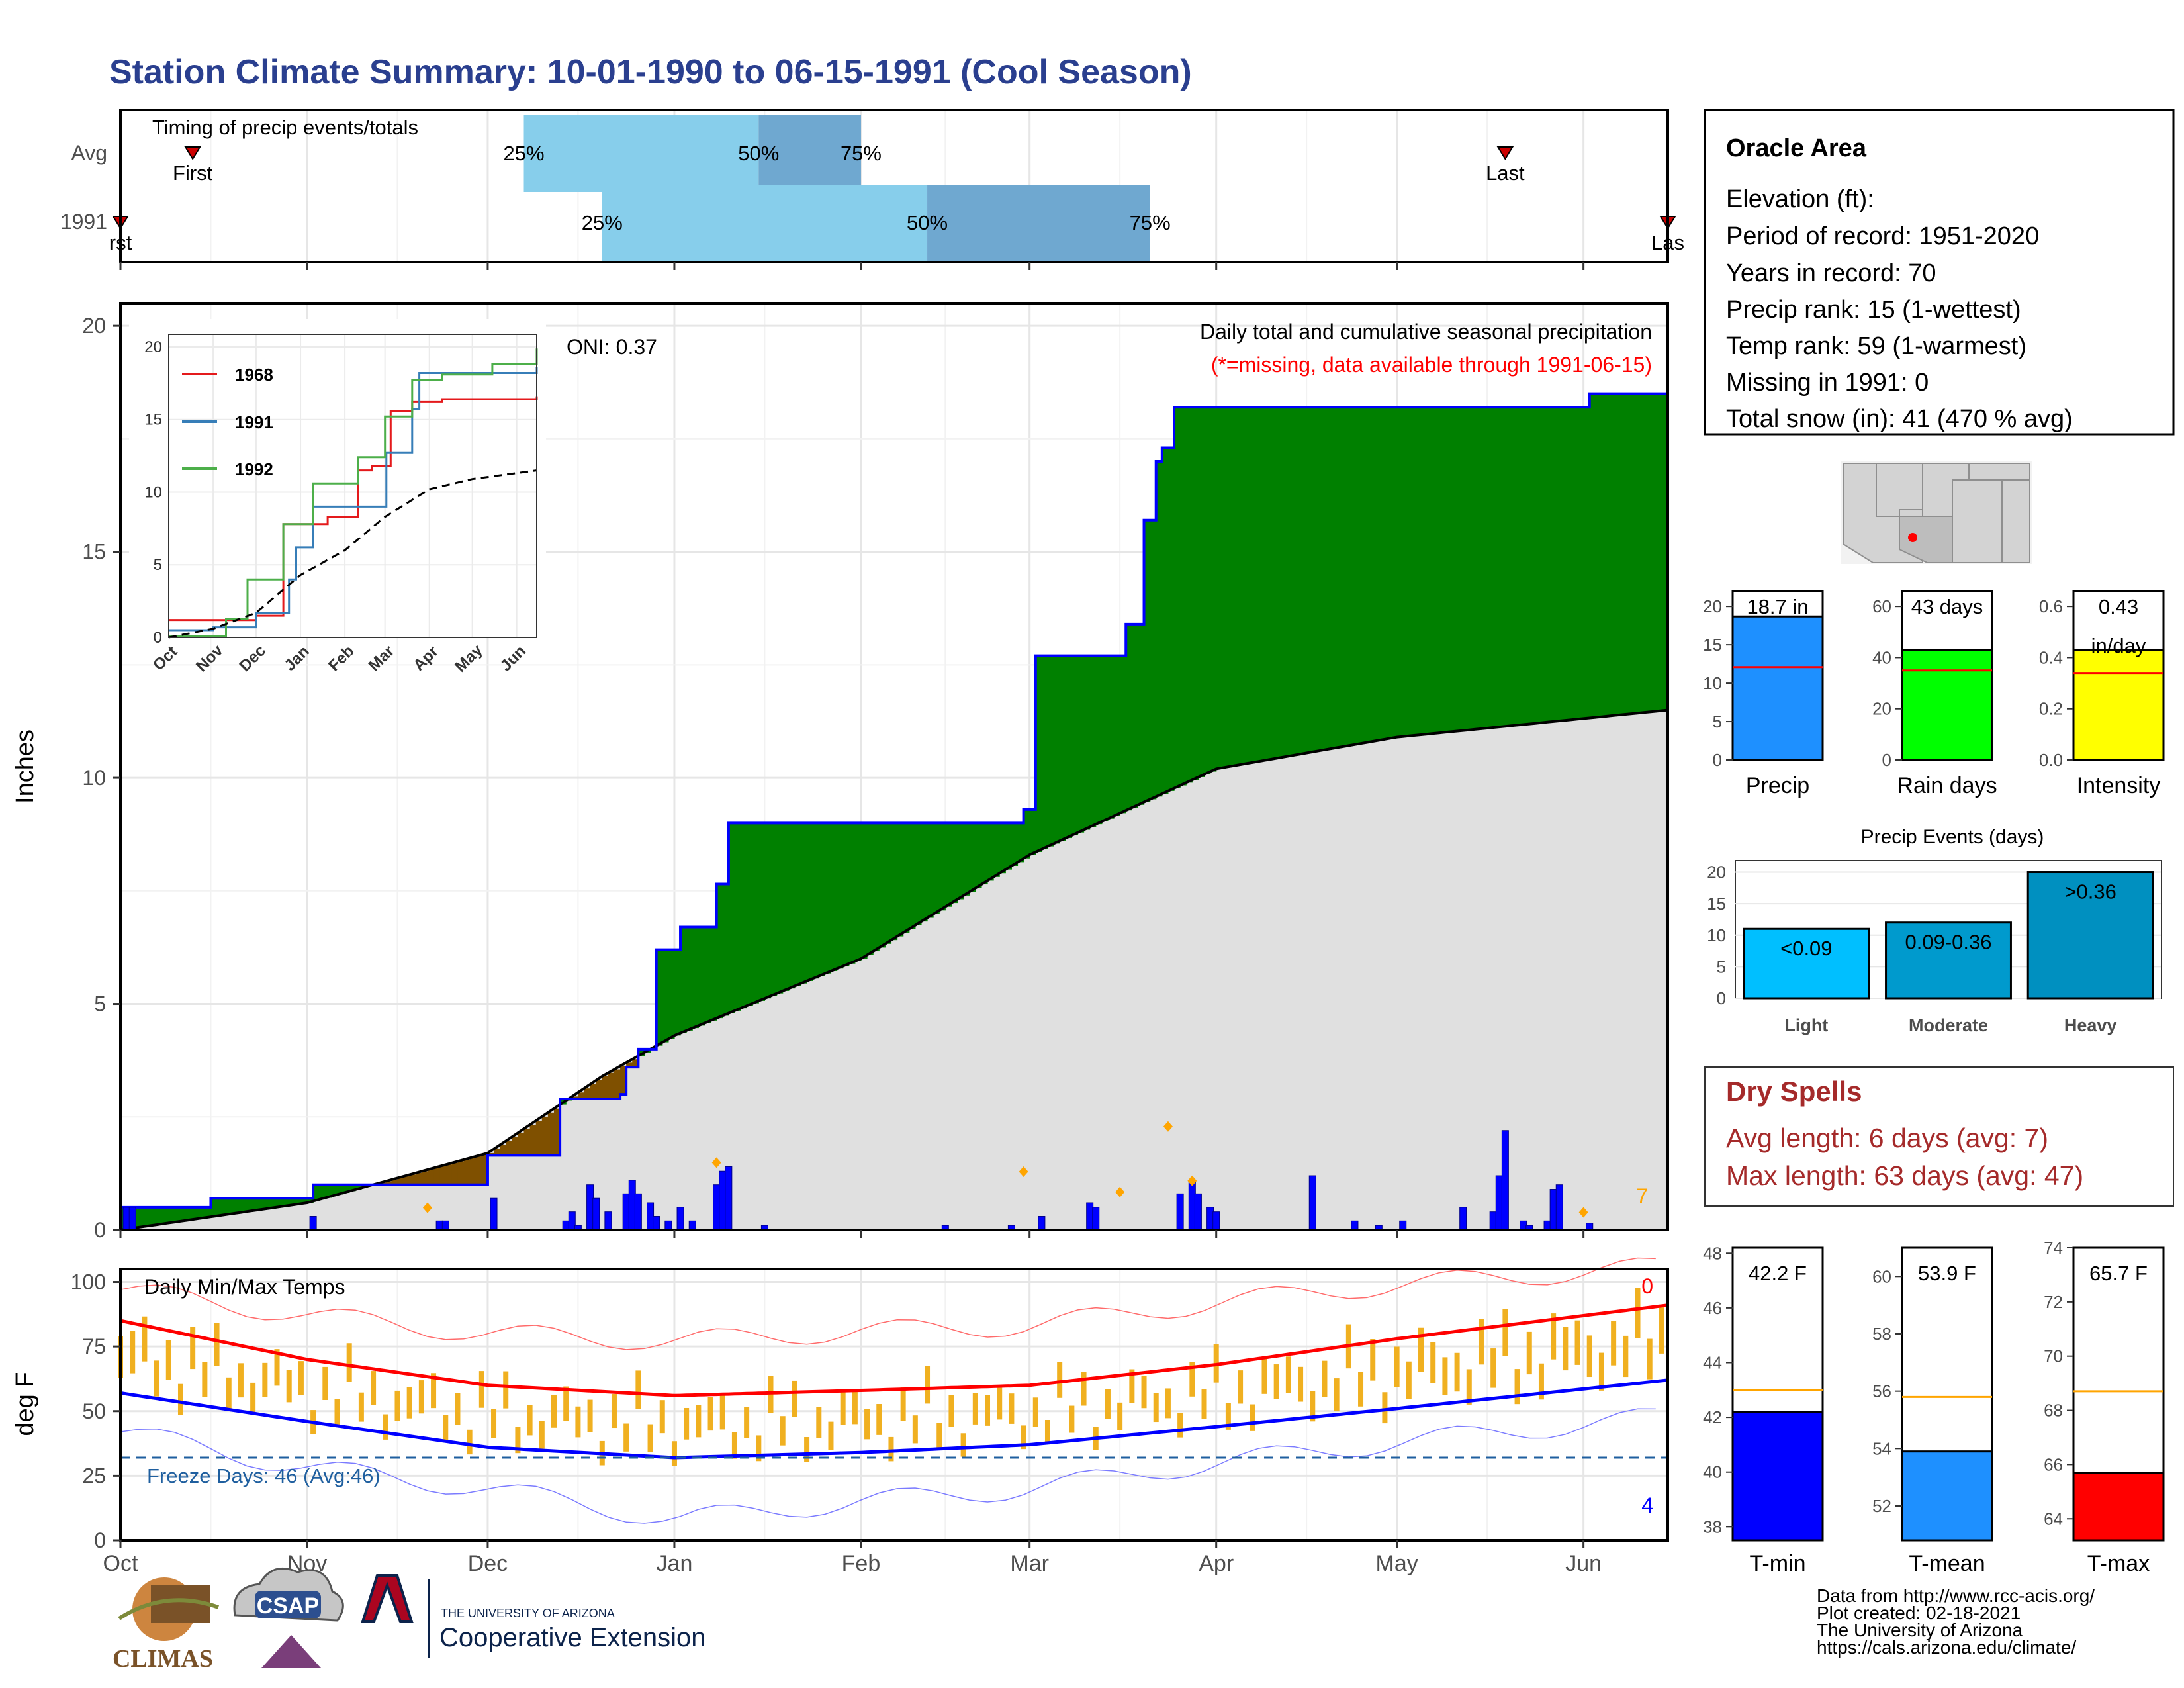 The height and width of the screenshot is (1688, 2184). Describe the element at coordinates (1712, 1253) in the screenshot. I see `temp-summary-tick-label: 48` at that location.